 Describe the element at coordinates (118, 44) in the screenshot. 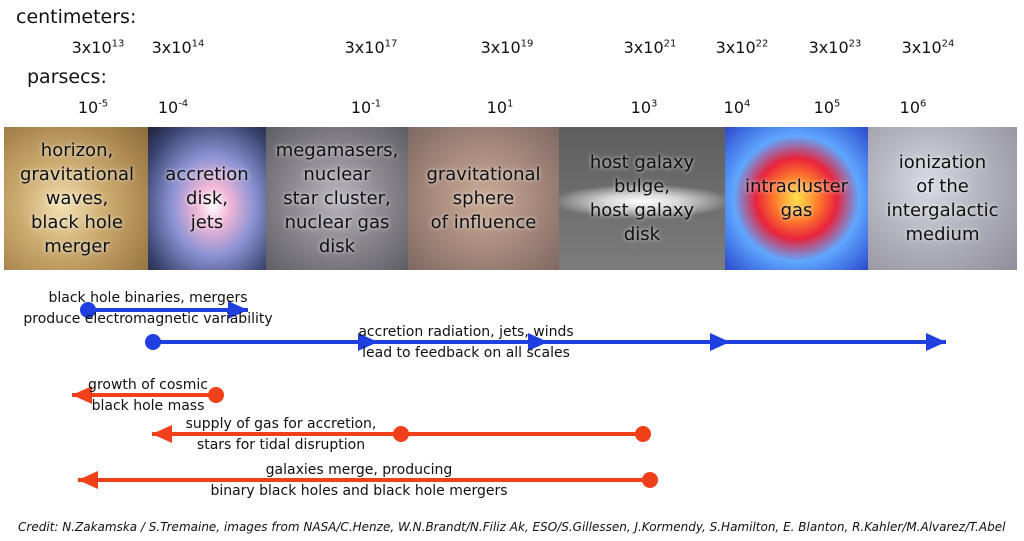

I see `centimeters-exponent: 13` at that location.